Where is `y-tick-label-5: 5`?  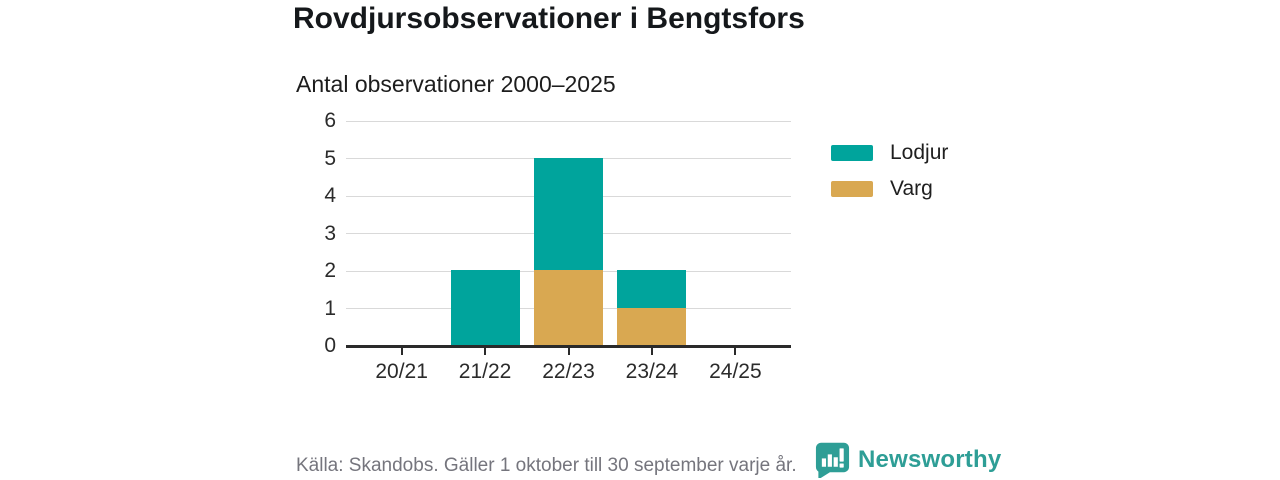
y-tick-label-5: 5 is located at coordinates (330, 158).